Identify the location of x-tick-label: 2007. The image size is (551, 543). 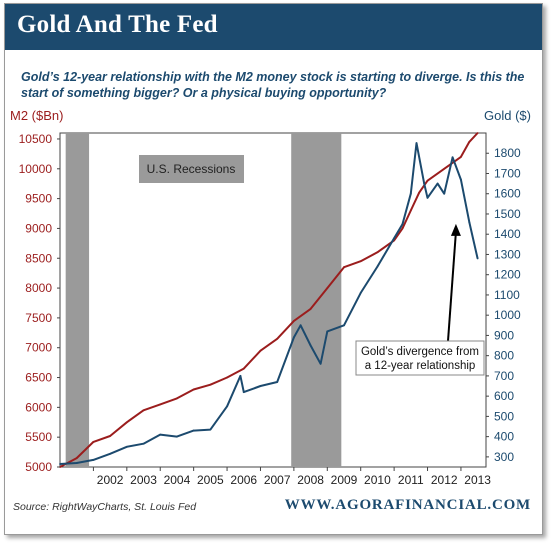
(277, 480).